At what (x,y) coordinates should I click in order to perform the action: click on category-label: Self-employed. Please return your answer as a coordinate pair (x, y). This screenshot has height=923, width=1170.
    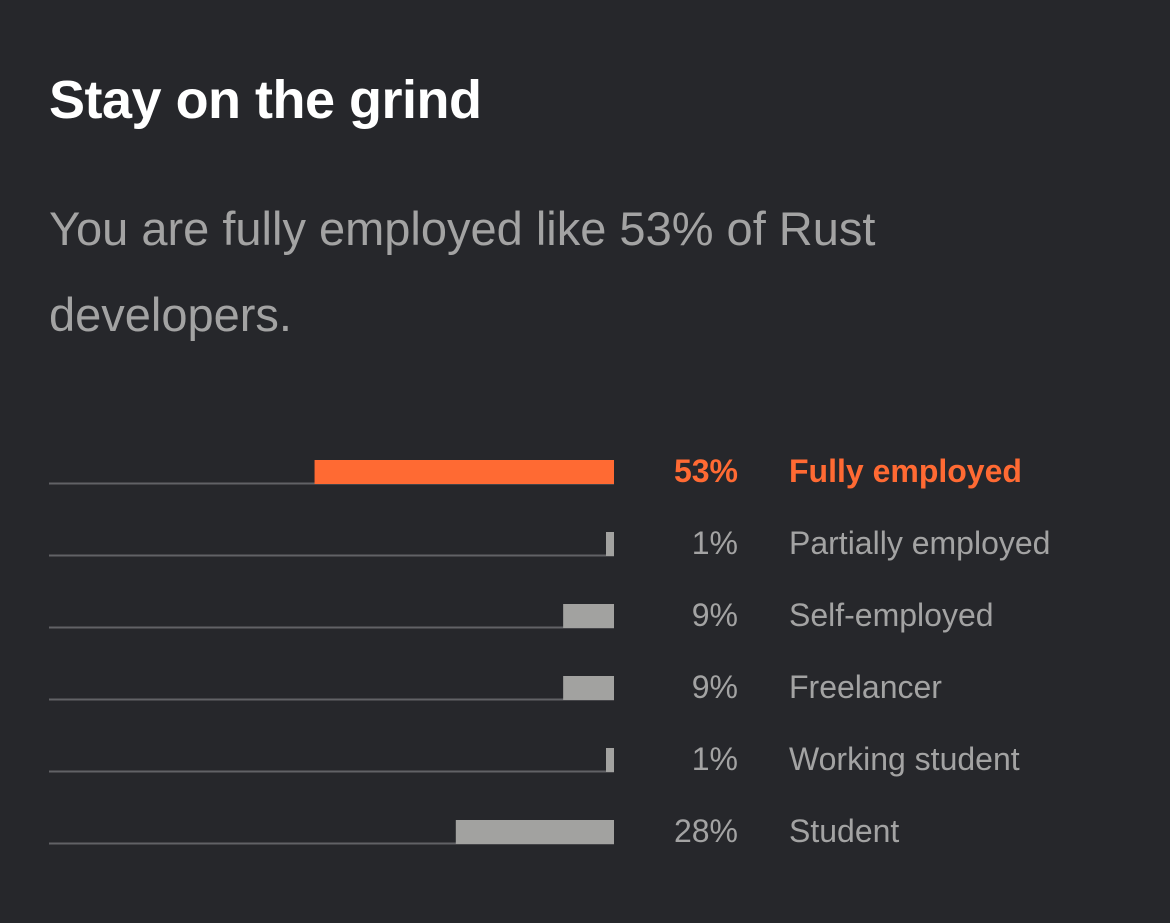
    Looking at the image, I should click on (891, 615).